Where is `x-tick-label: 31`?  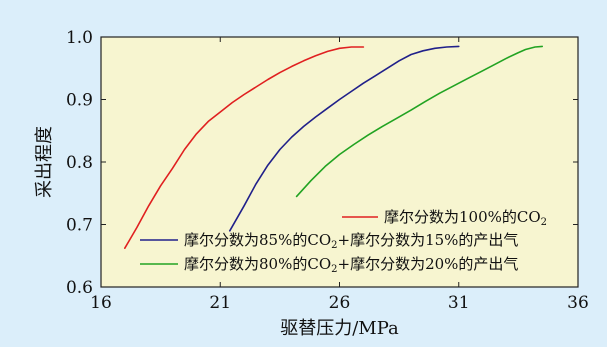 x-tick-label: 31 is located at coordinates (459, 303).